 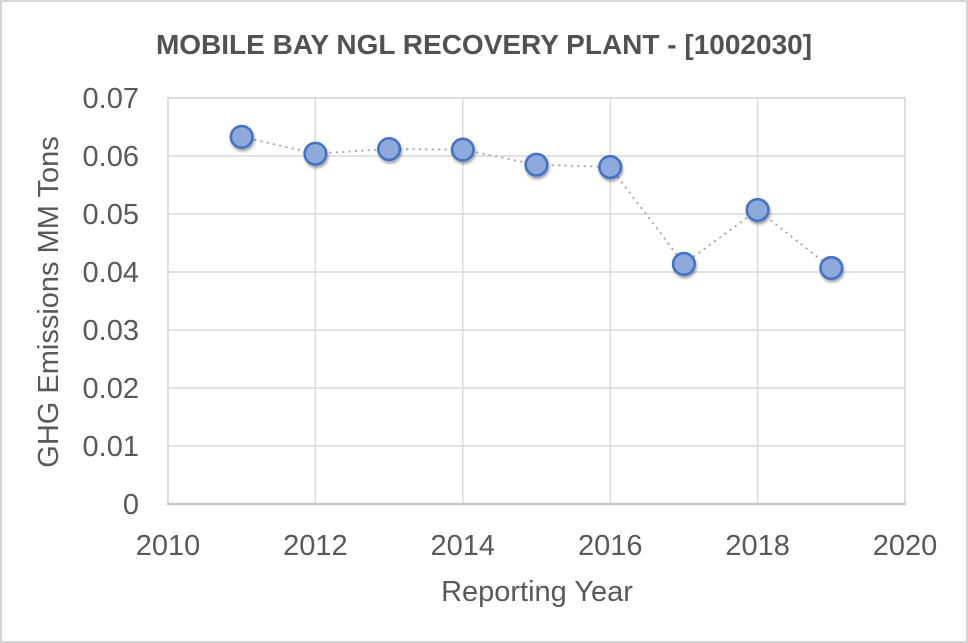 What do you see at coordinates (131, 505) in the screenshot?
I see `y-tick-label: 0` at bounding box center [131, 505].